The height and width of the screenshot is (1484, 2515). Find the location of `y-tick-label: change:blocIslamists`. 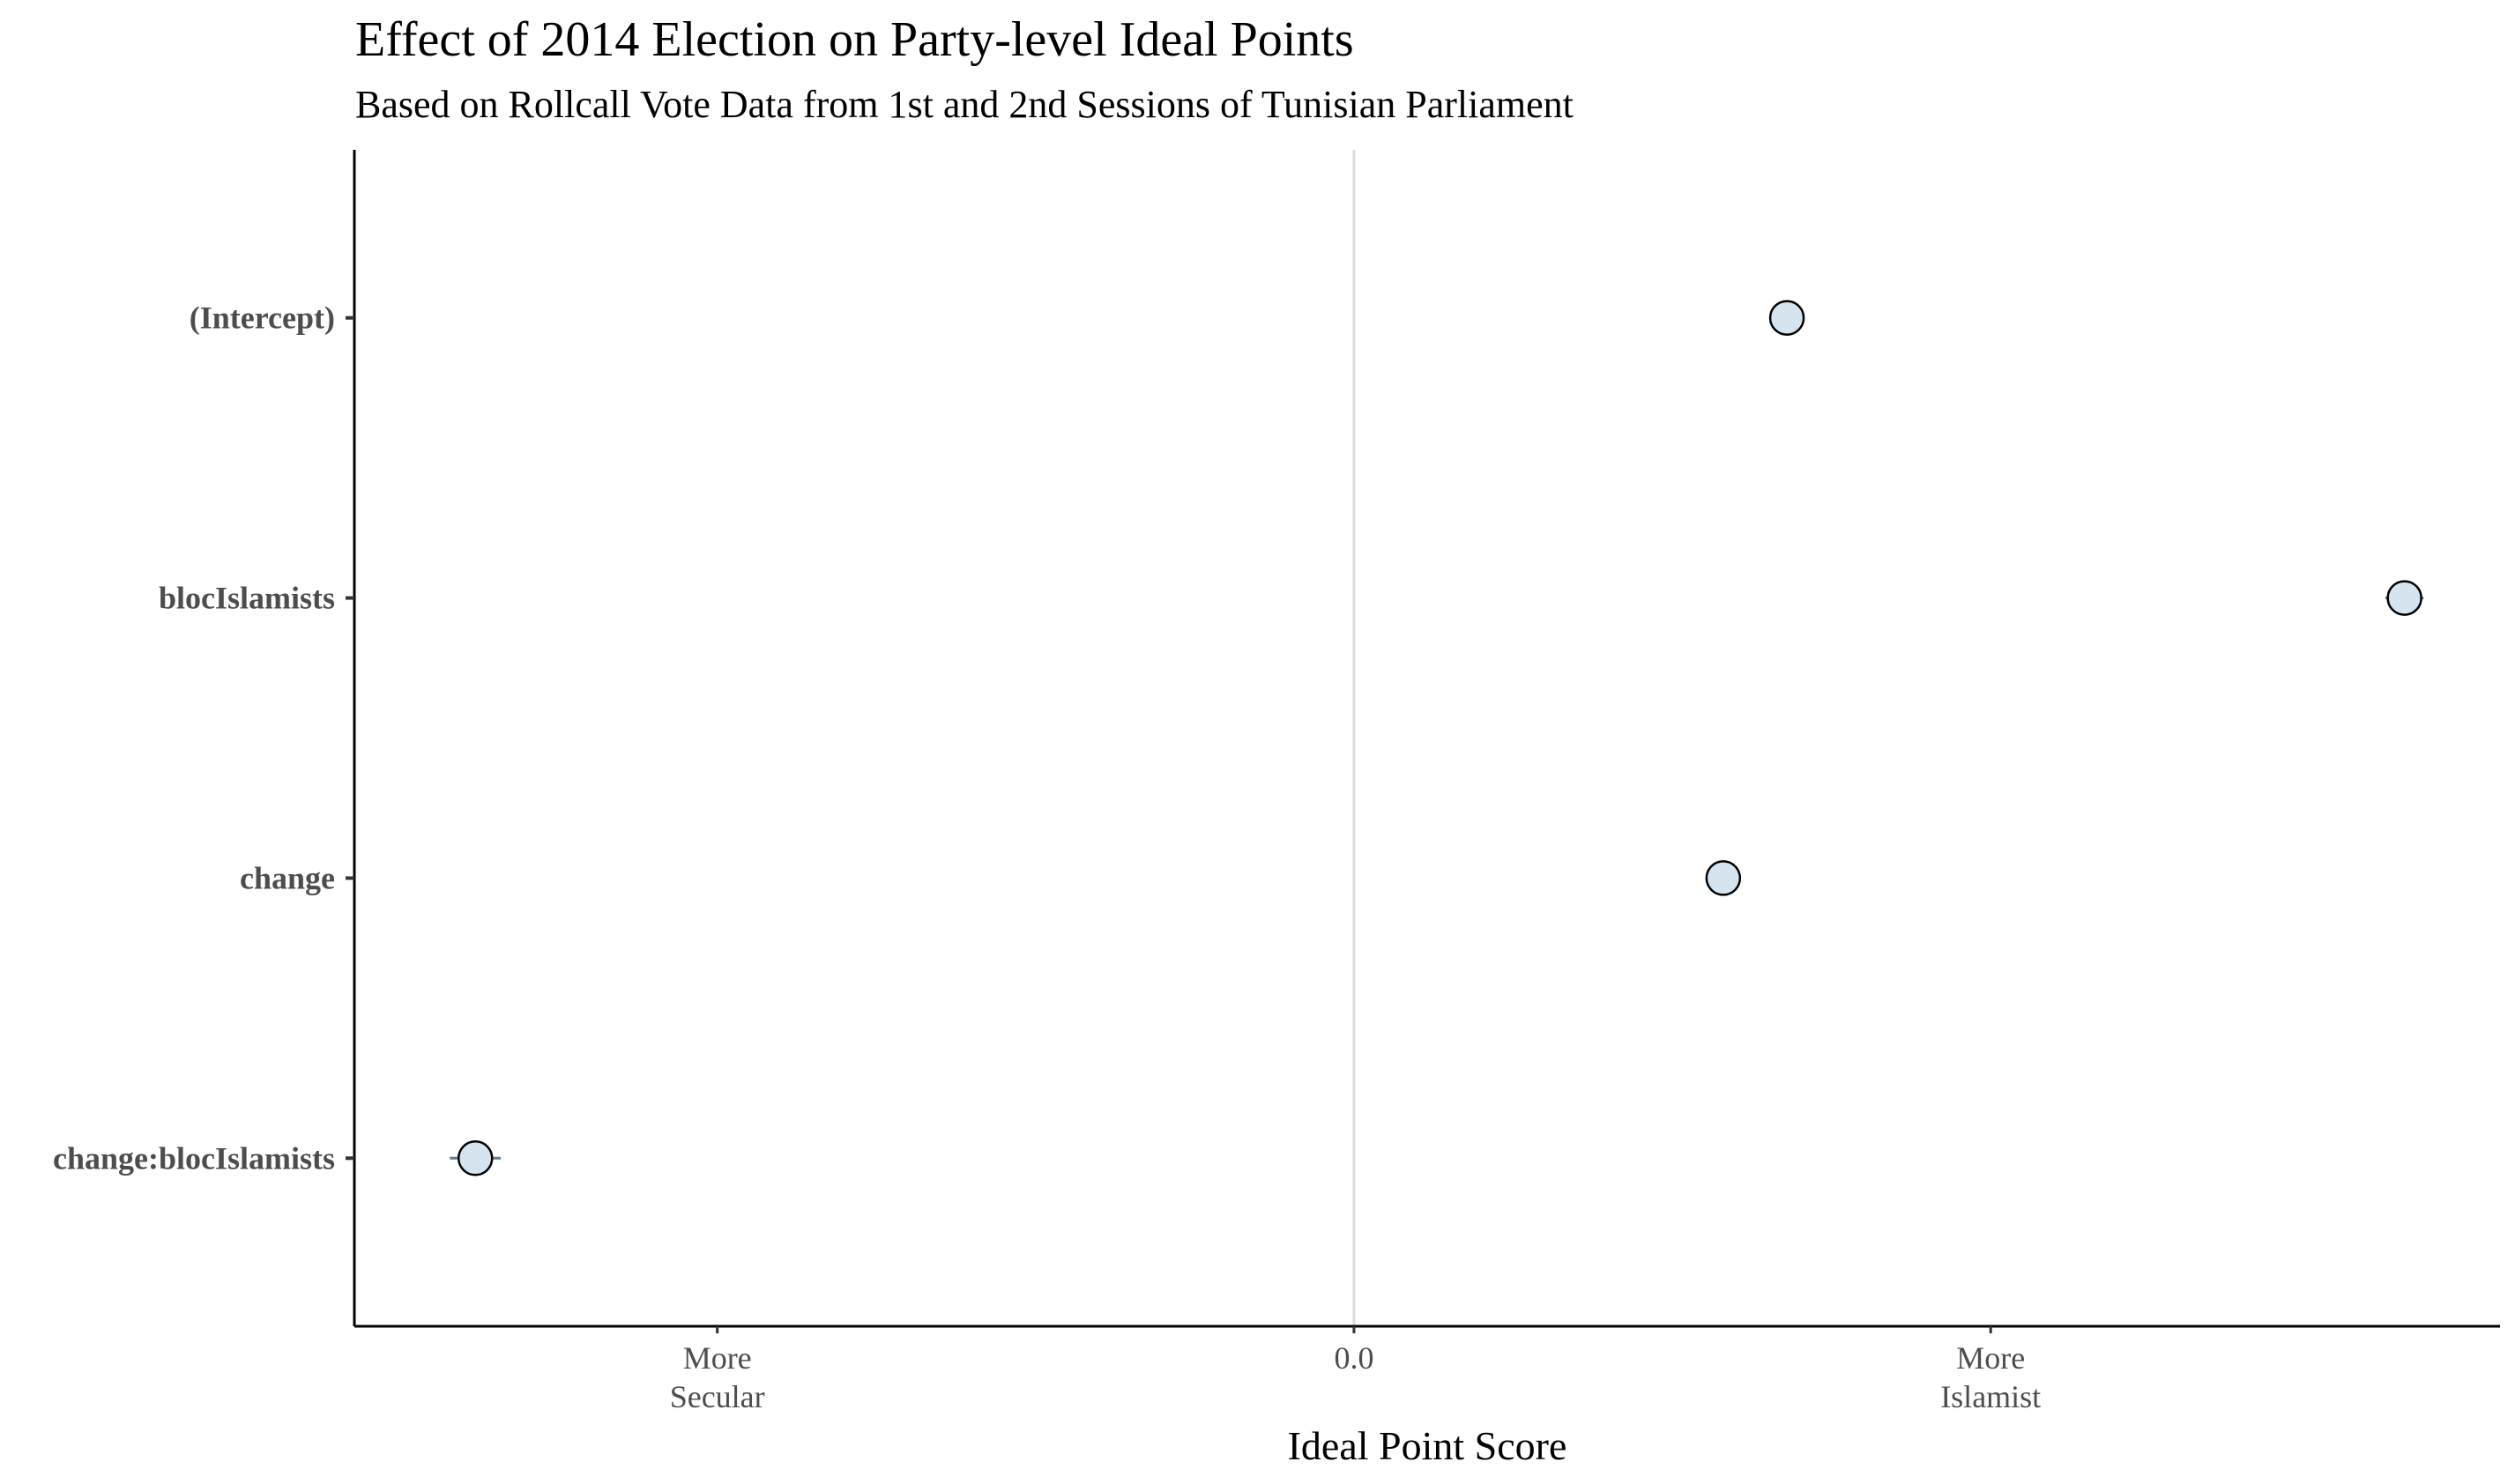

y-tick-label: change:blocIslamists is located at coordinates (194, 1158).